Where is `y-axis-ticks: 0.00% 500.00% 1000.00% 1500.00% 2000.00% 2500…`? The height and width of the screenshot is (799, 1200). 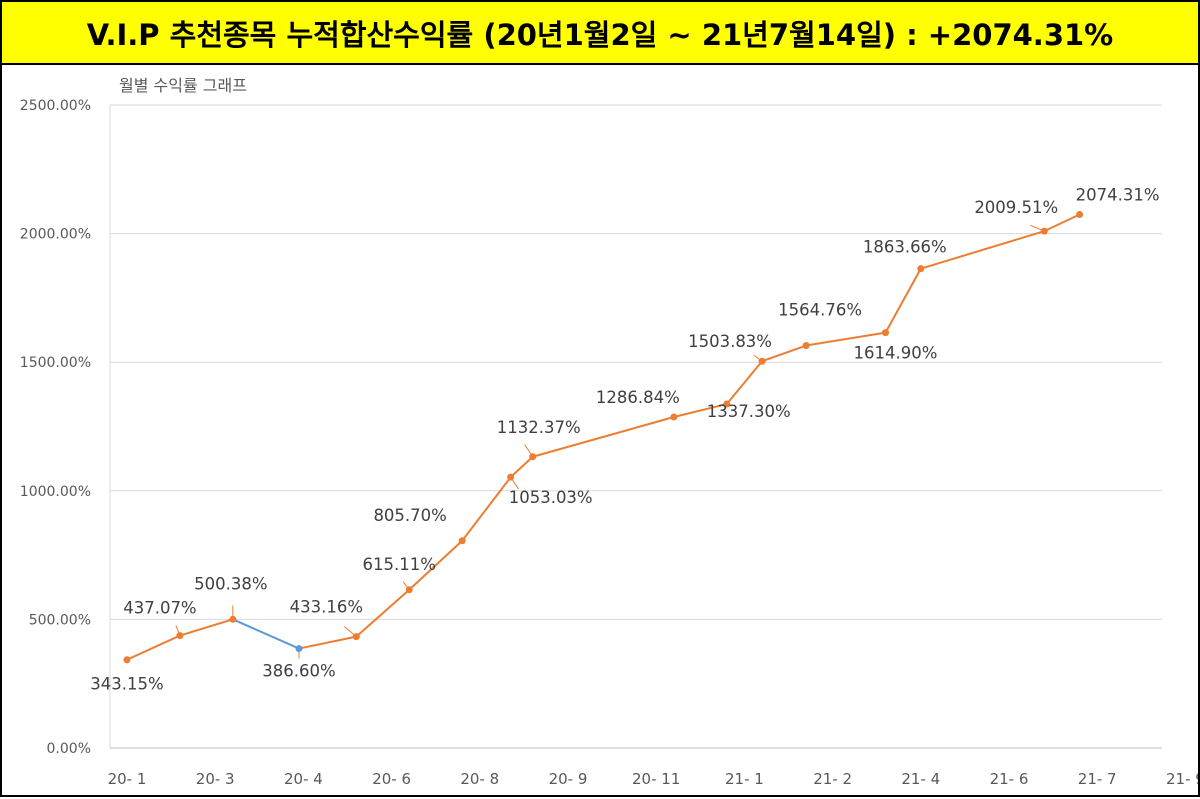 y-axis-ticks: 0.00% 500.00% 1000.00% 1500.00% 2000.00% 2500… is located at coordinates (55, 427).